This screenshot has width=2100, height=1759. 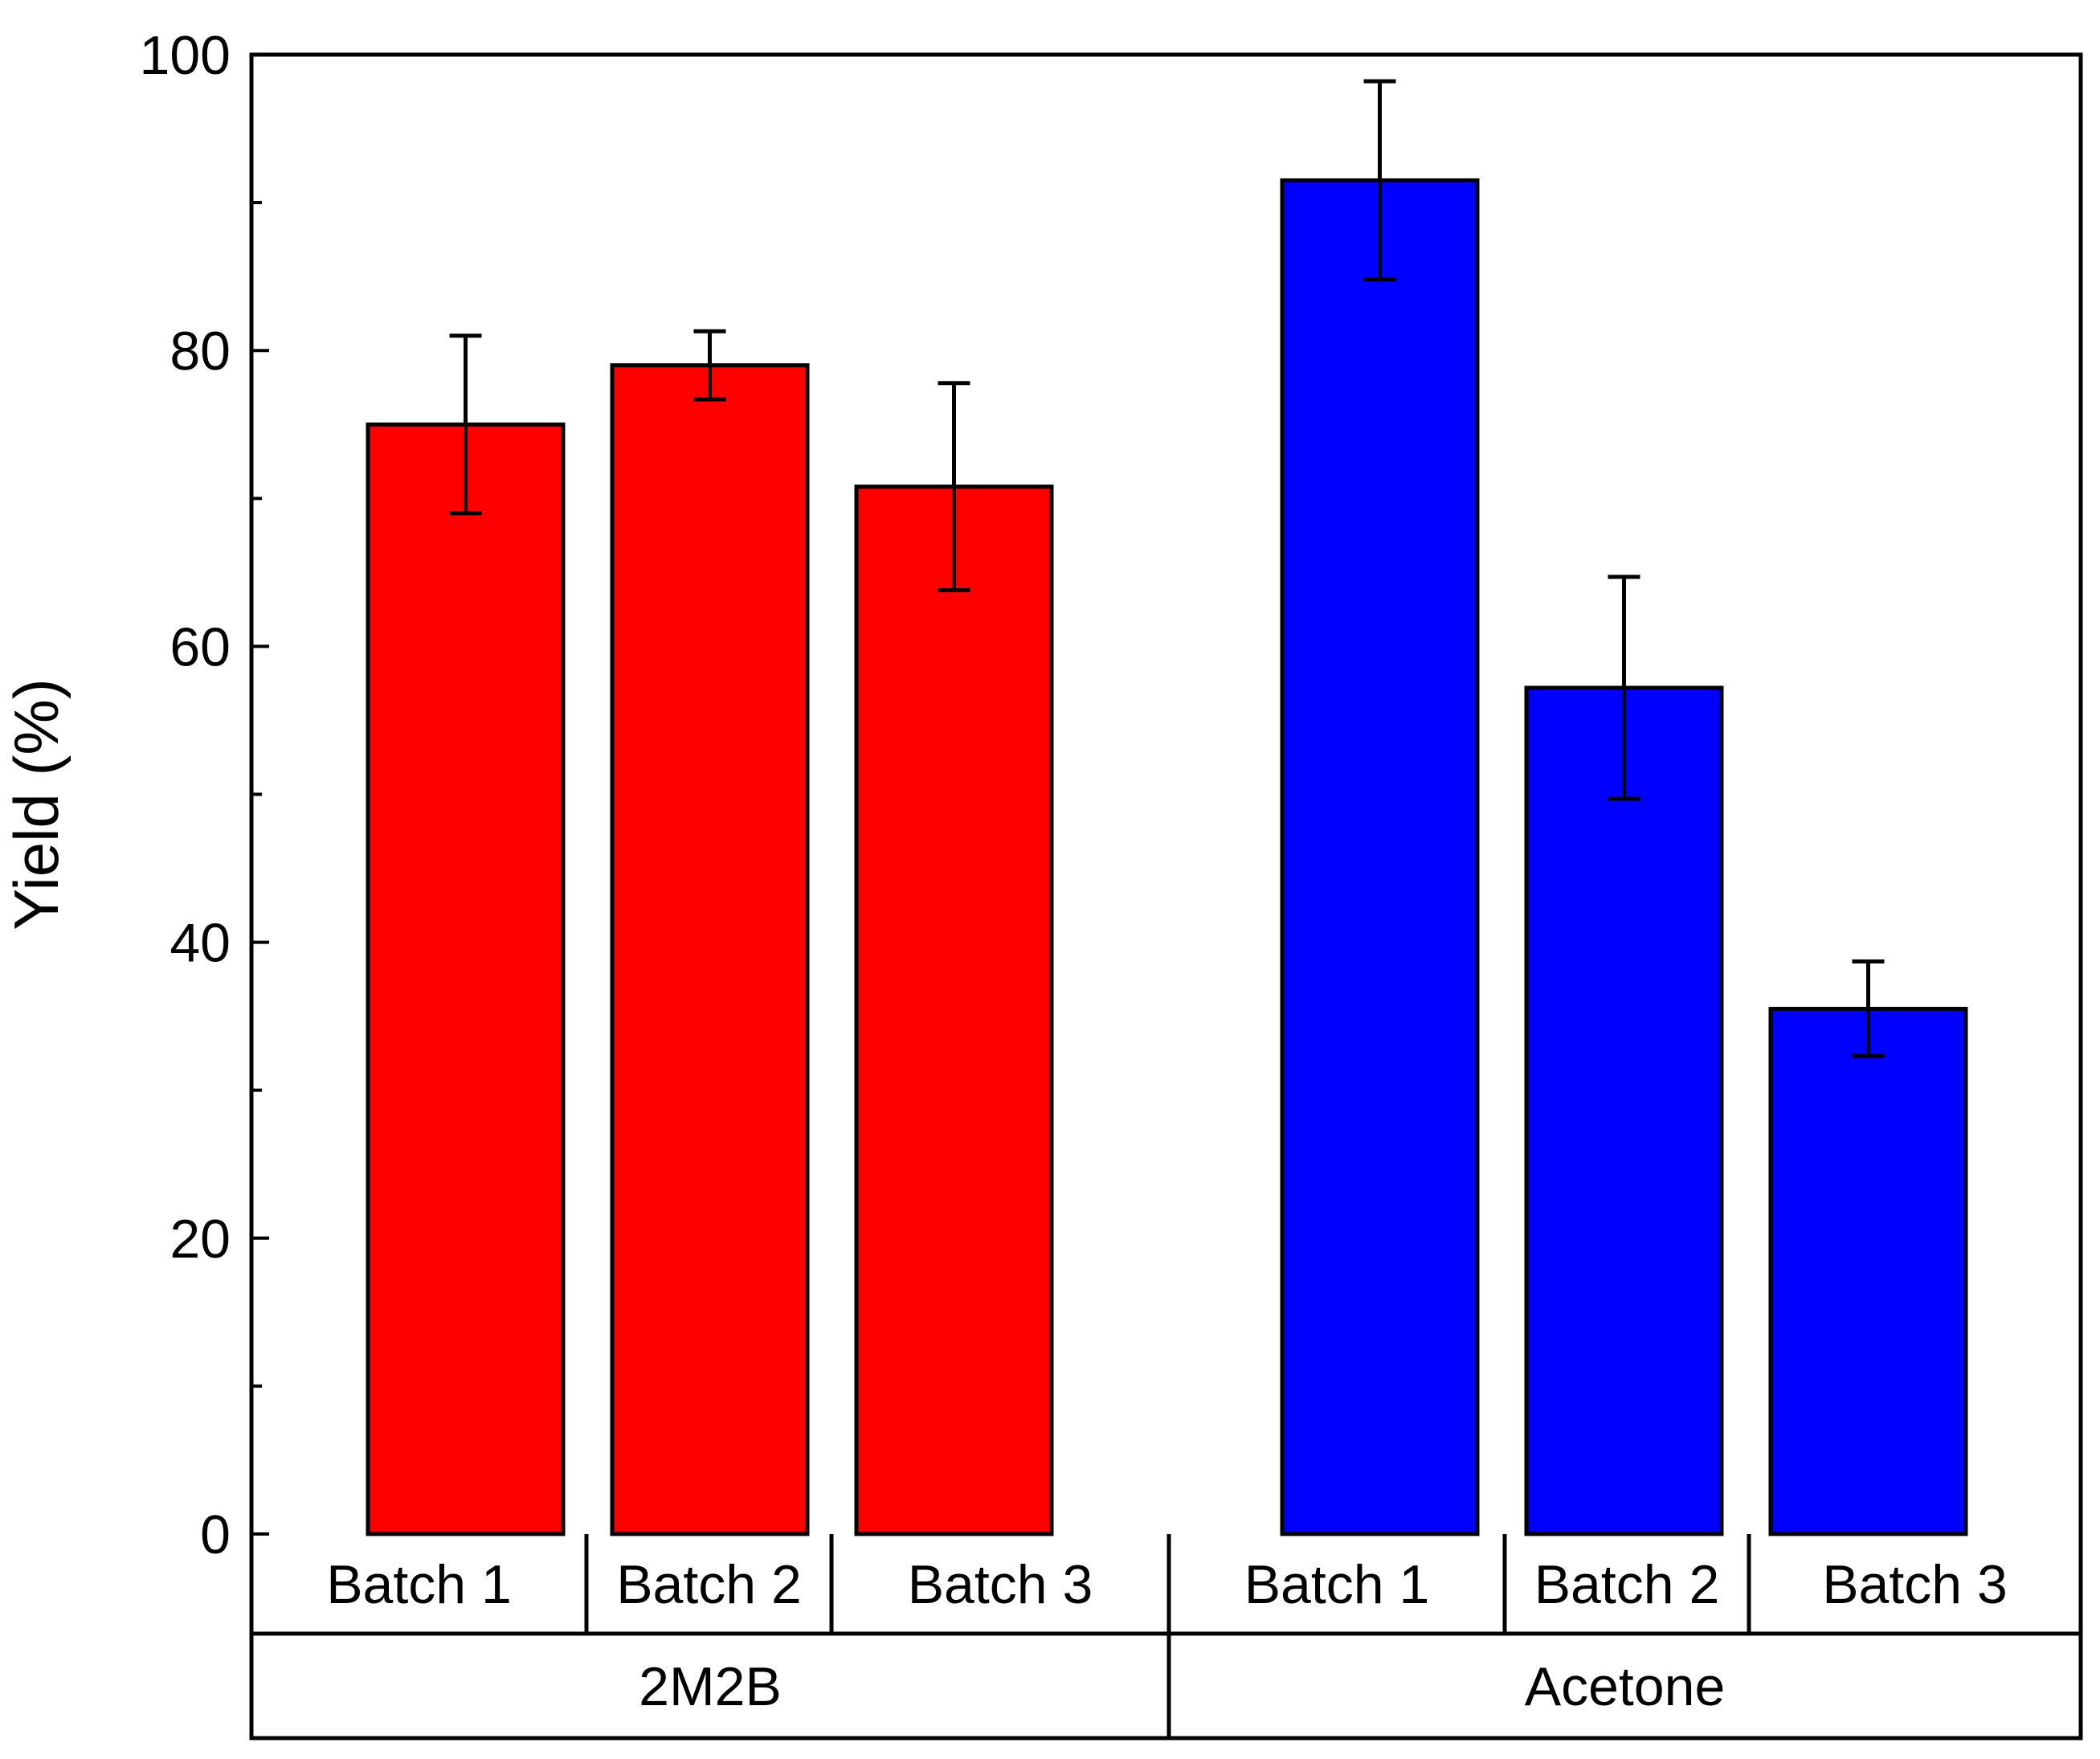 What do you see at coordinates (1625, 1686) in the screenshot?
I see `group-label: Acetone` at bounding box center [1625, 1686].